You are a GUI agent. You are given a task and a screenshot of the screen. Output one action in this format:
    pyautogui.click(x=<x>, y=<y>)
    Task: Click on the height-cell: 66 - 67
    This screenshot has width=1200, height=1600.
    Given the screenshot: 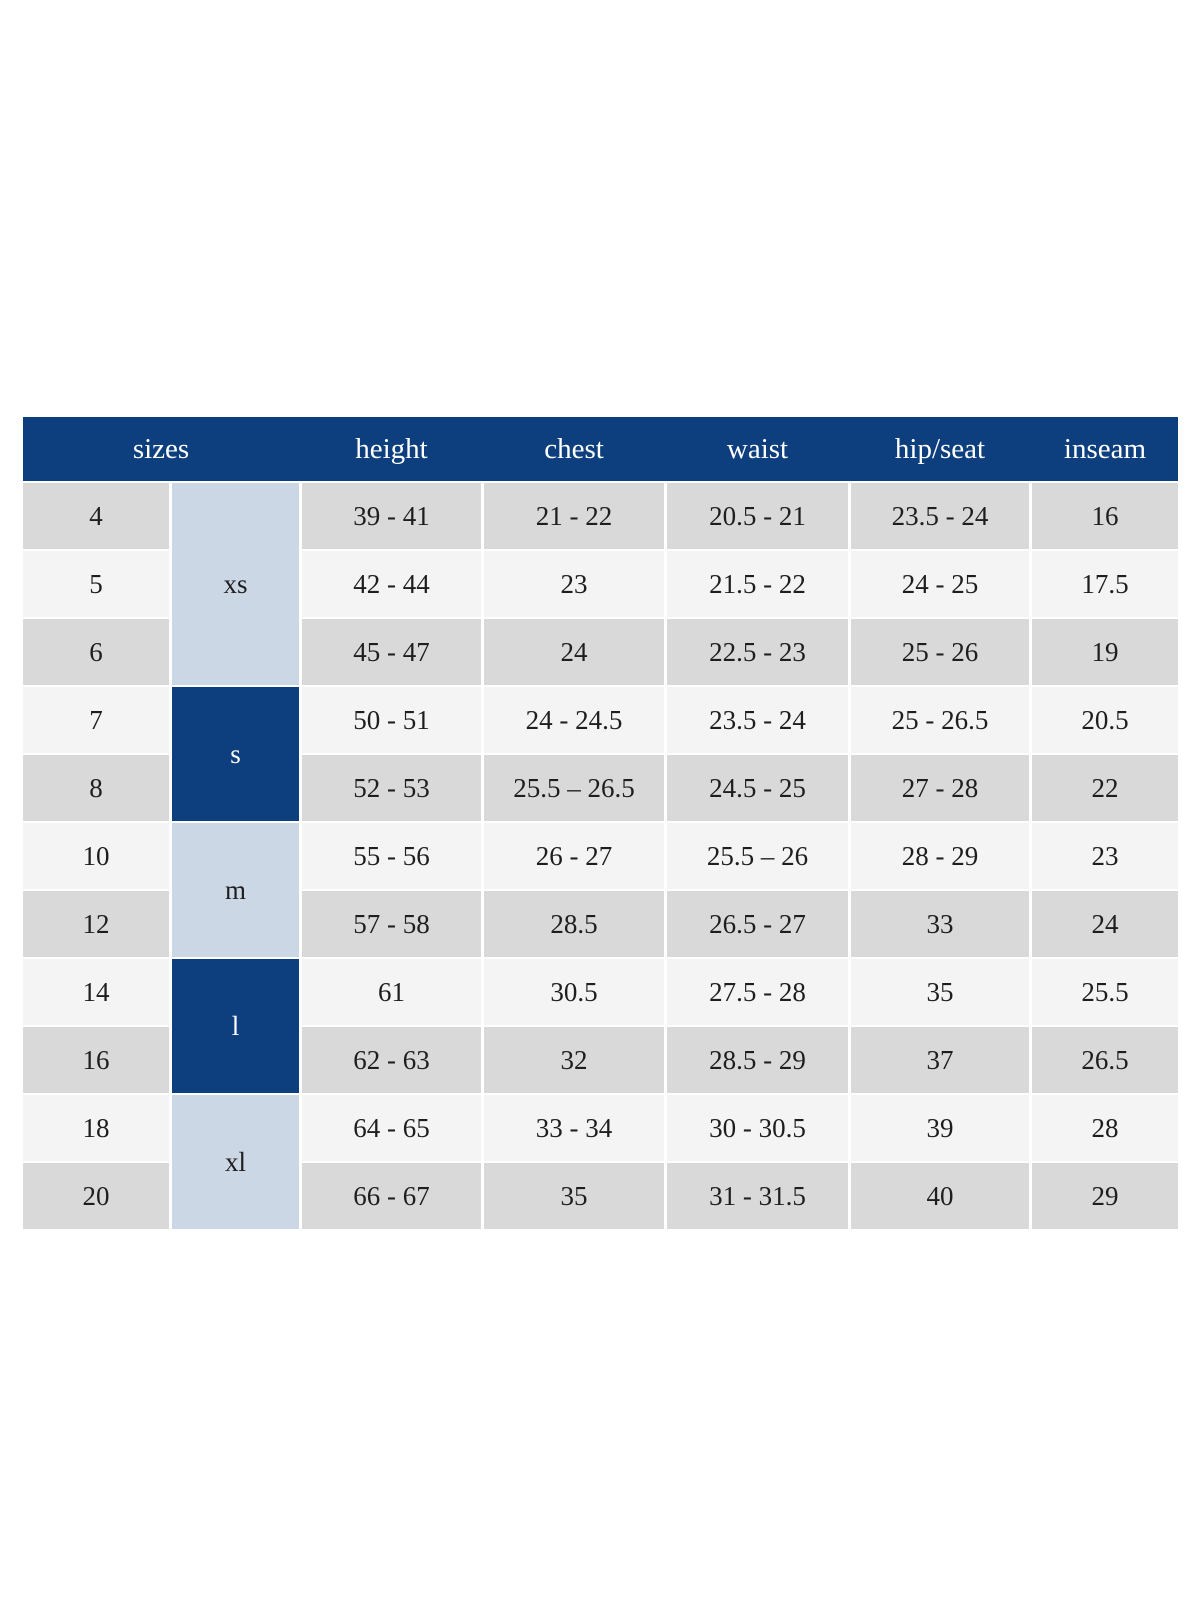 What is the action you would take?
    pyautogui.click(x=391, y=1196)
    